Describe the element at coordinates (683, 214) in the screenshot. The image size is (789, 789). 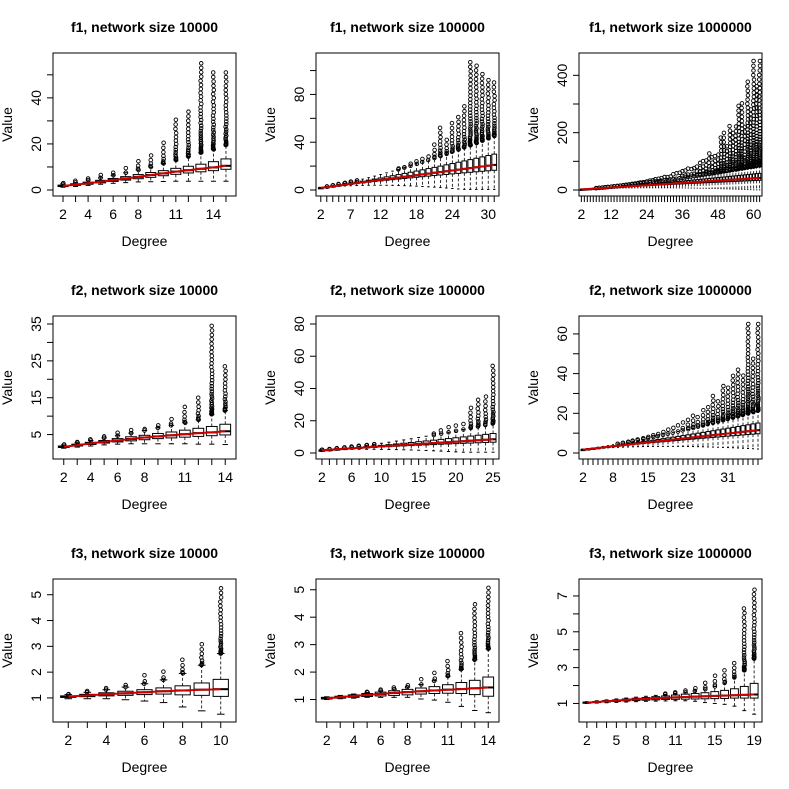
I see `x-tick-label: 36` at that location.